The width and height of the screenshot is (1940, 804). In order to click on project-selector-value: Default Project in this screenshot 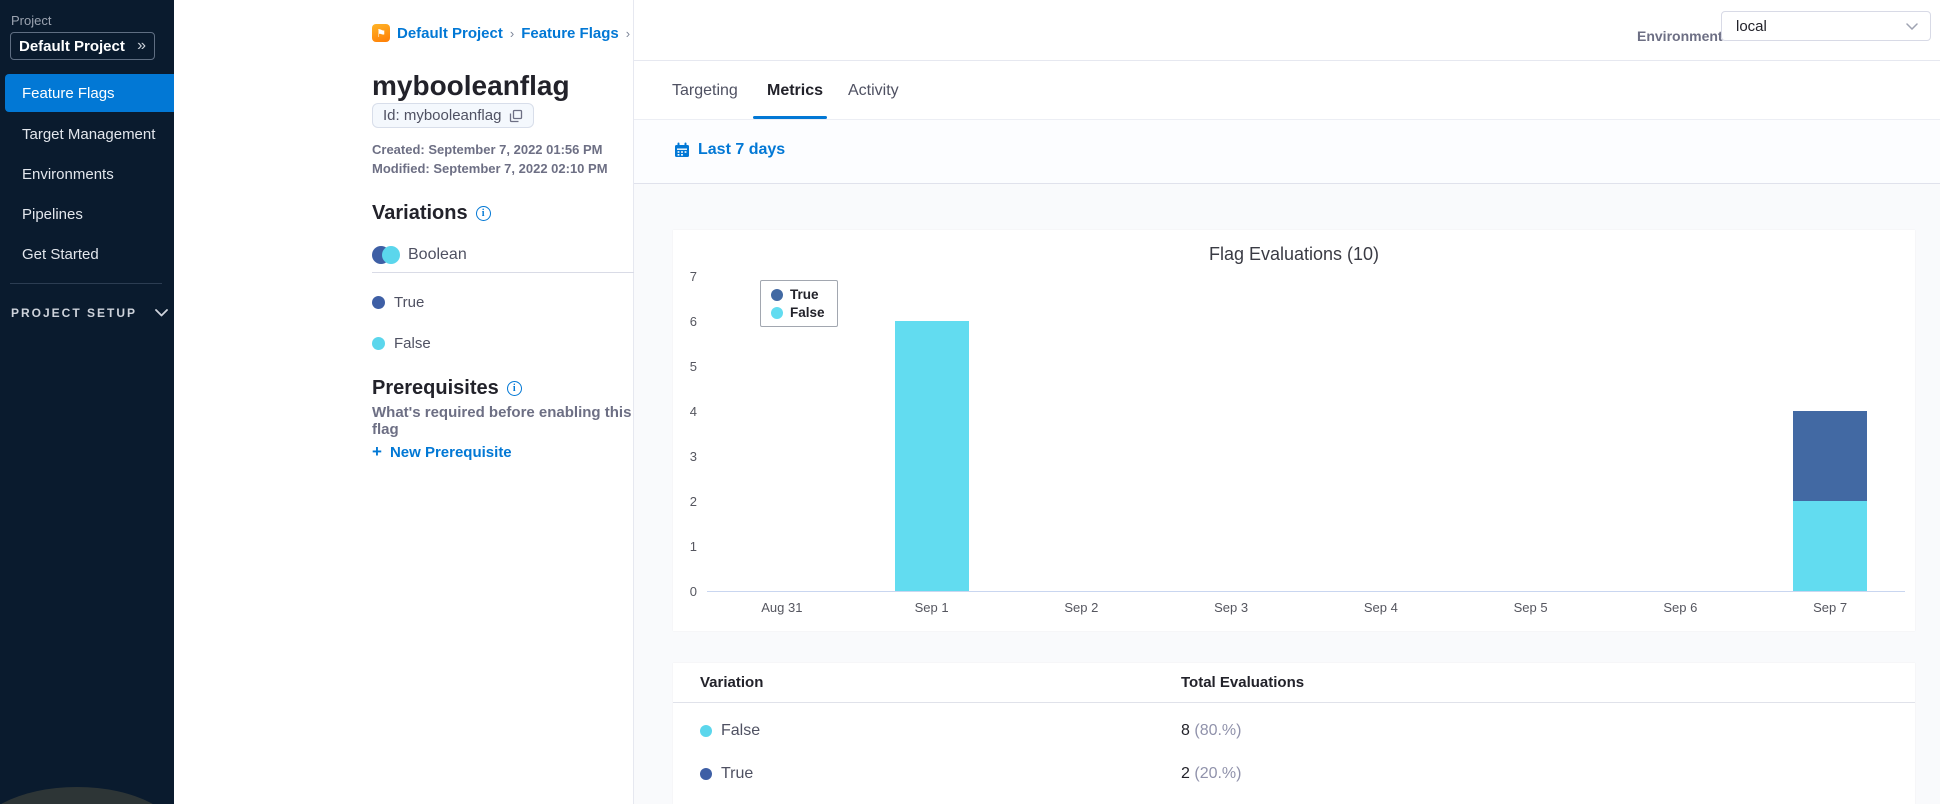, I will do `click(72, 46)`.